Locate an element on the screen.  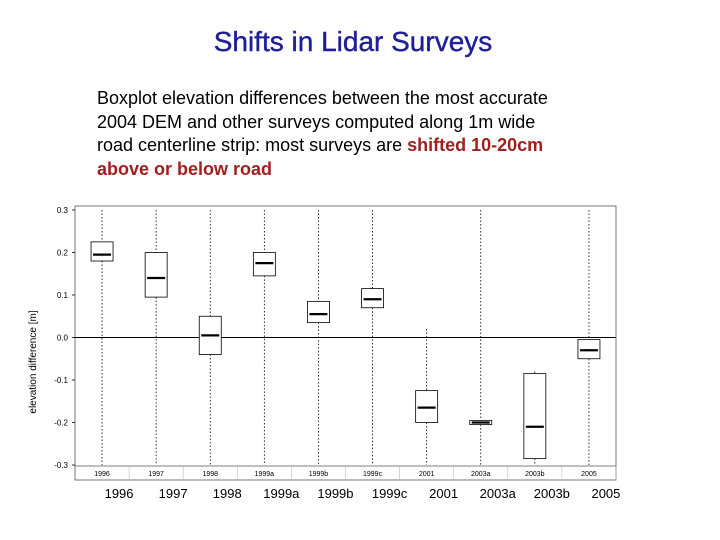
x-tick-label: 1998 is located at coordinates (210, 474).